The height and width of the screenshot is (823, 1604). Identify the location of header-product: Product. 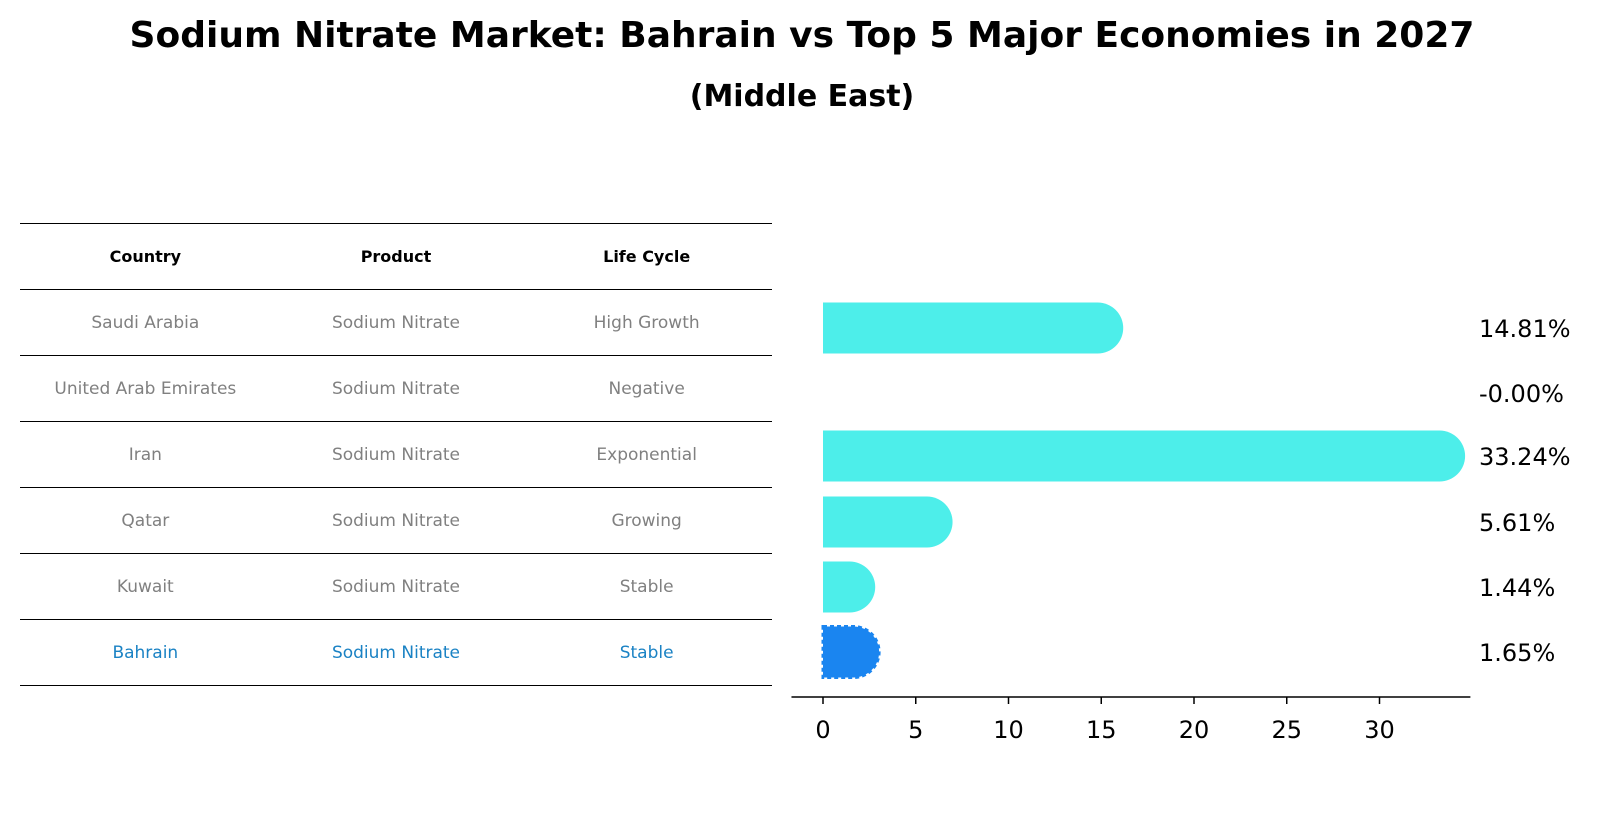
(396, 256).